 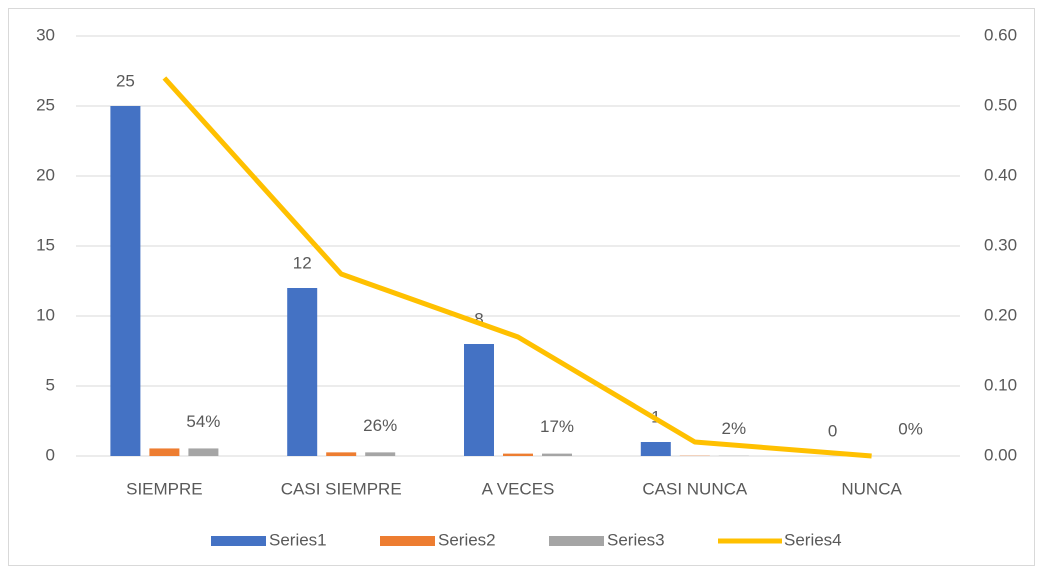 What do you see at coordinates (518, 488) in the screenshot?
I see `x-tick-label: A VECES` at bounding box center [518, 488].